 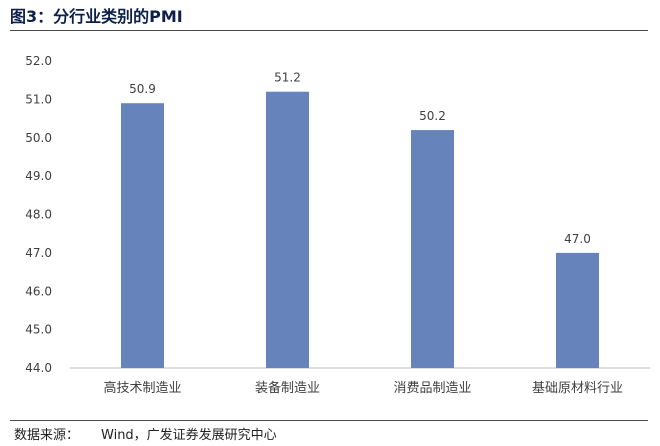 What do you see at coordinates (329, 420) in the screenshot?
I see `source-rule` at bounding box center [329, 420].